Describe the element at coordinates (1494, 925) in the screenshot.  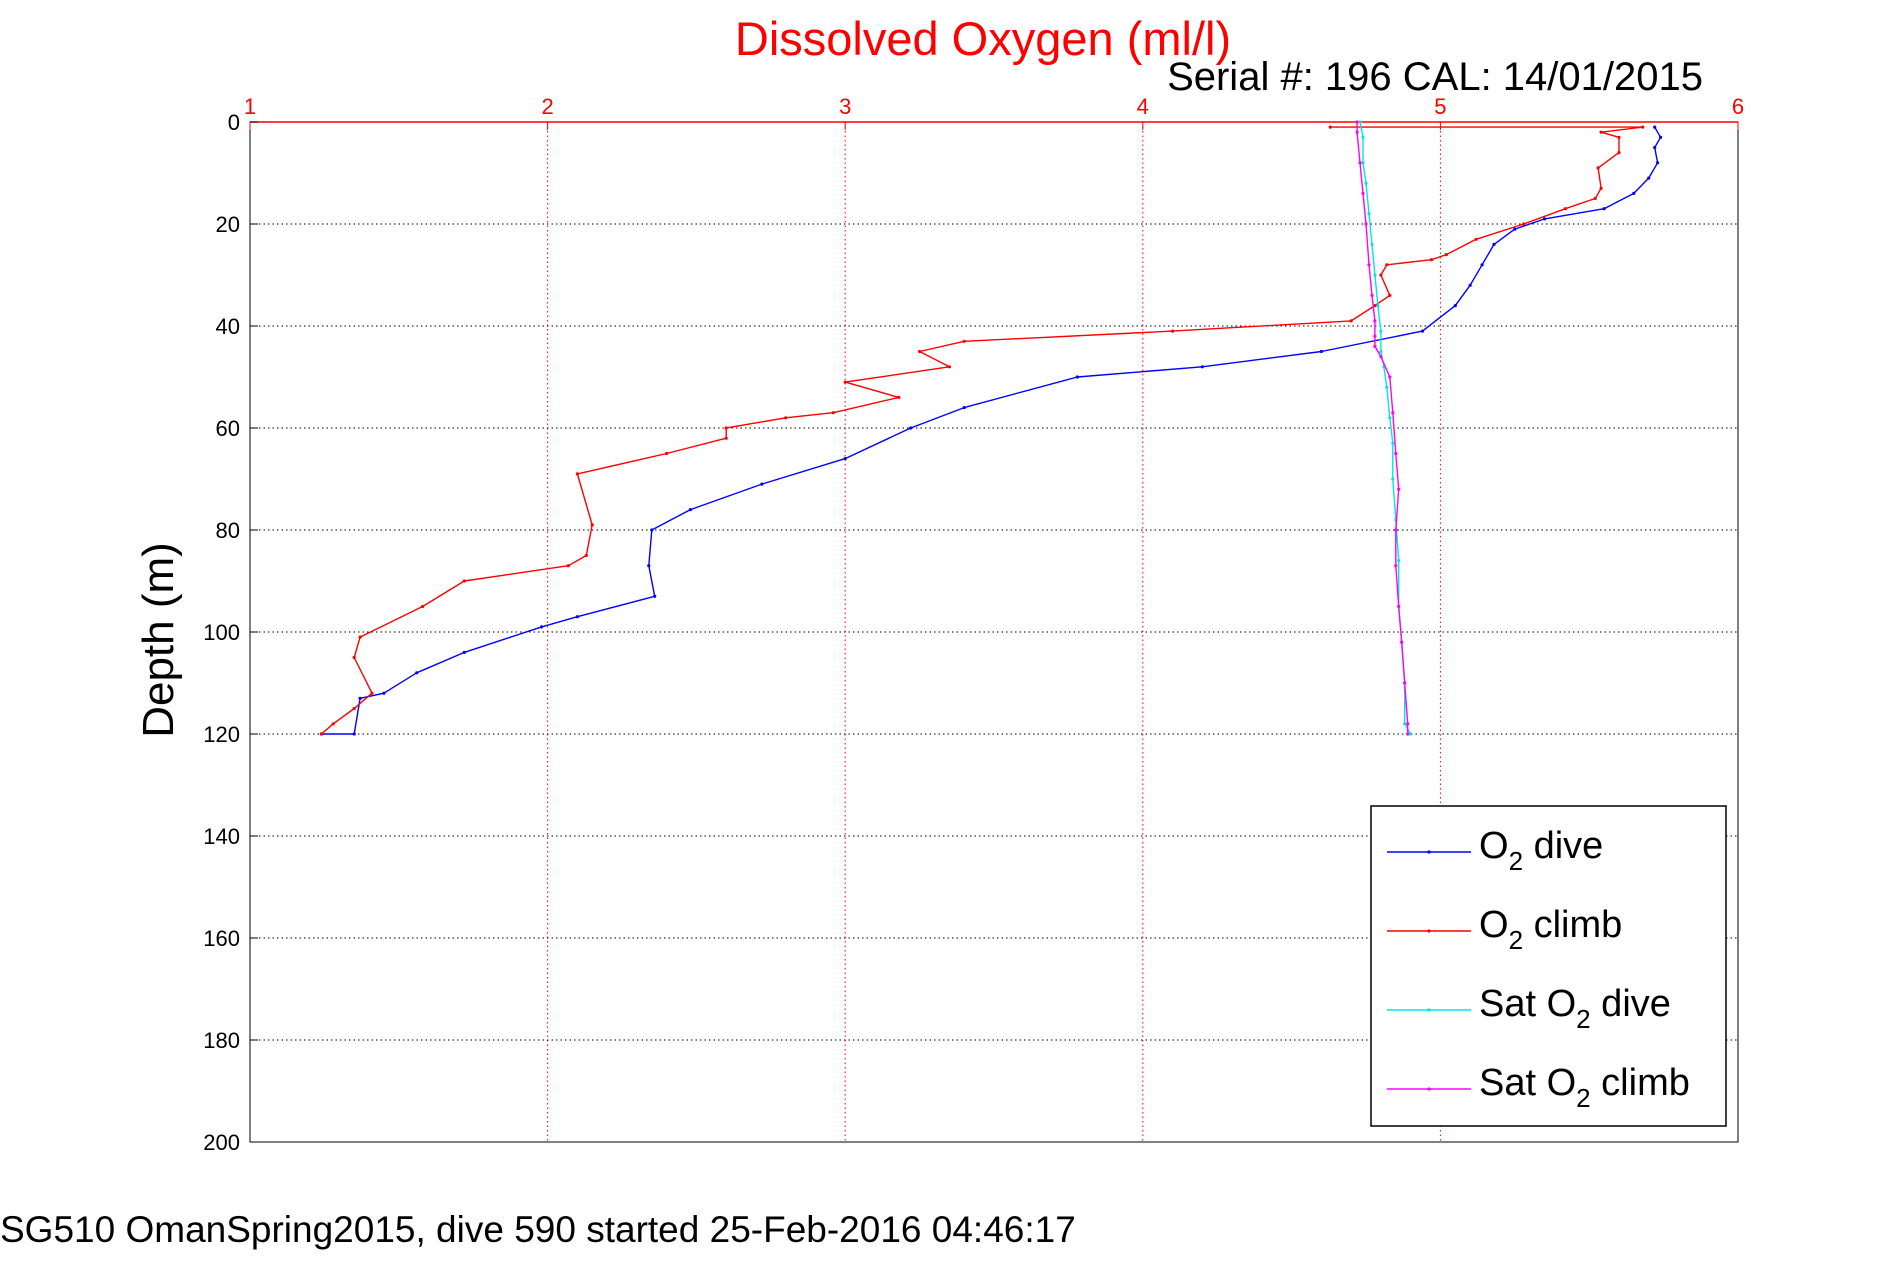
I see `legend-label-text: O` at that location.